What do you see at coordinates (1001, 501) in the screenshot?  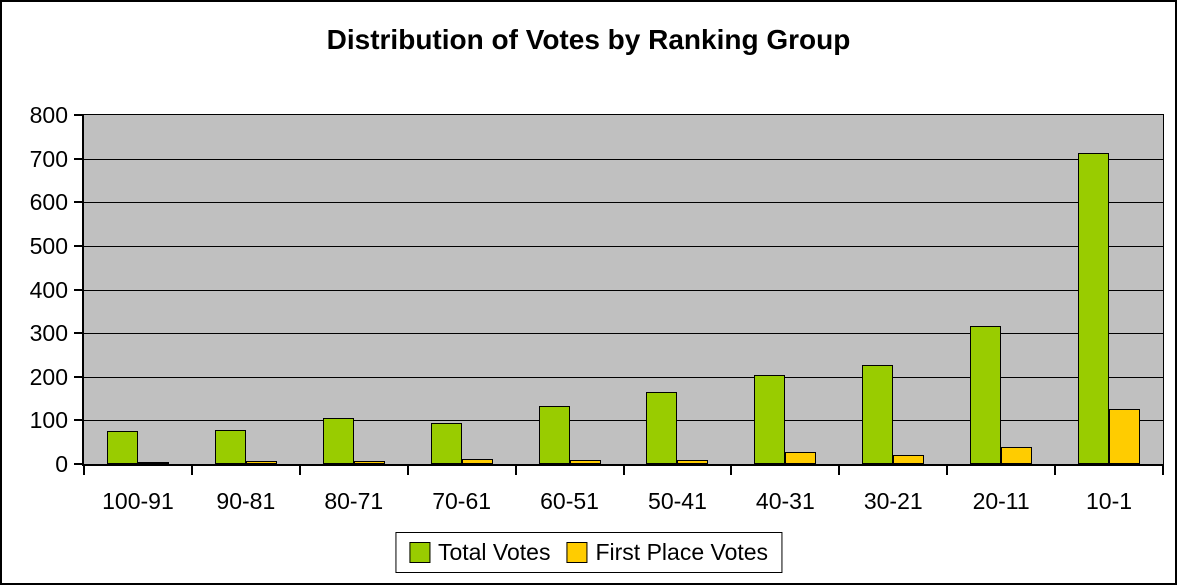 I see `x-axis-label-20-11: 20-11` at bounding box center [1001, 501].